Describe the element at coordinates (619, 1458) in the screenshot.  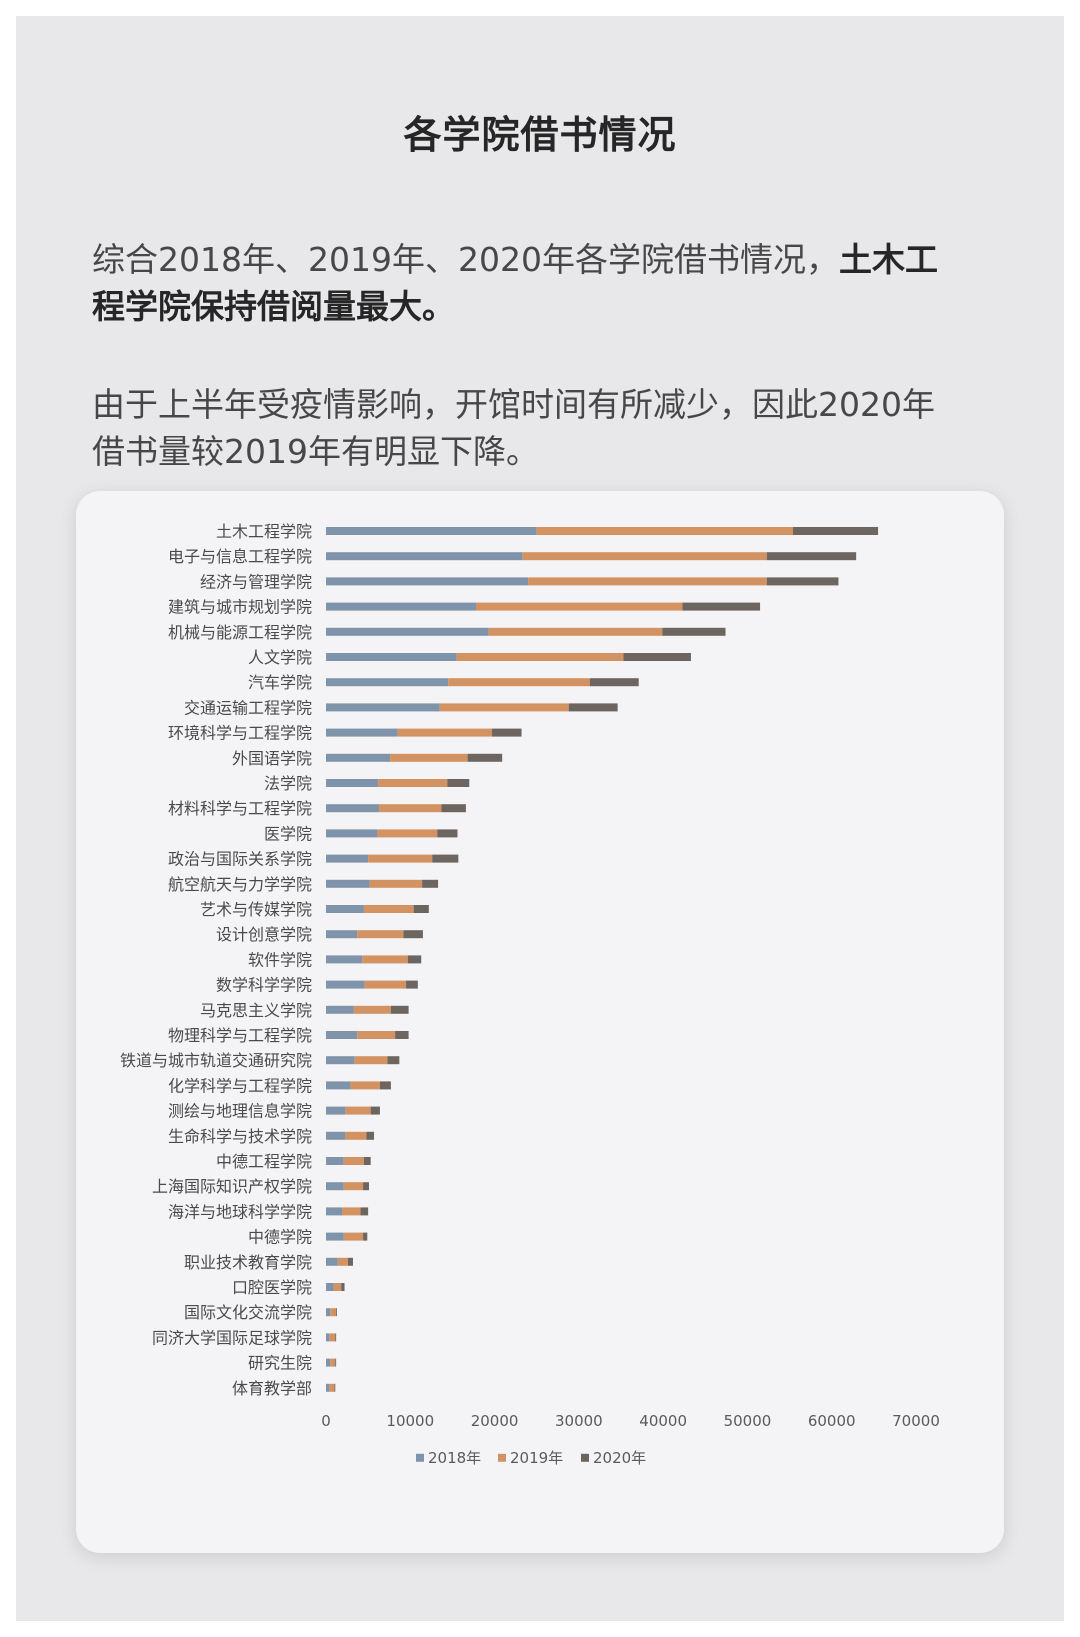
I see `legend-label: 2020年` at that location.